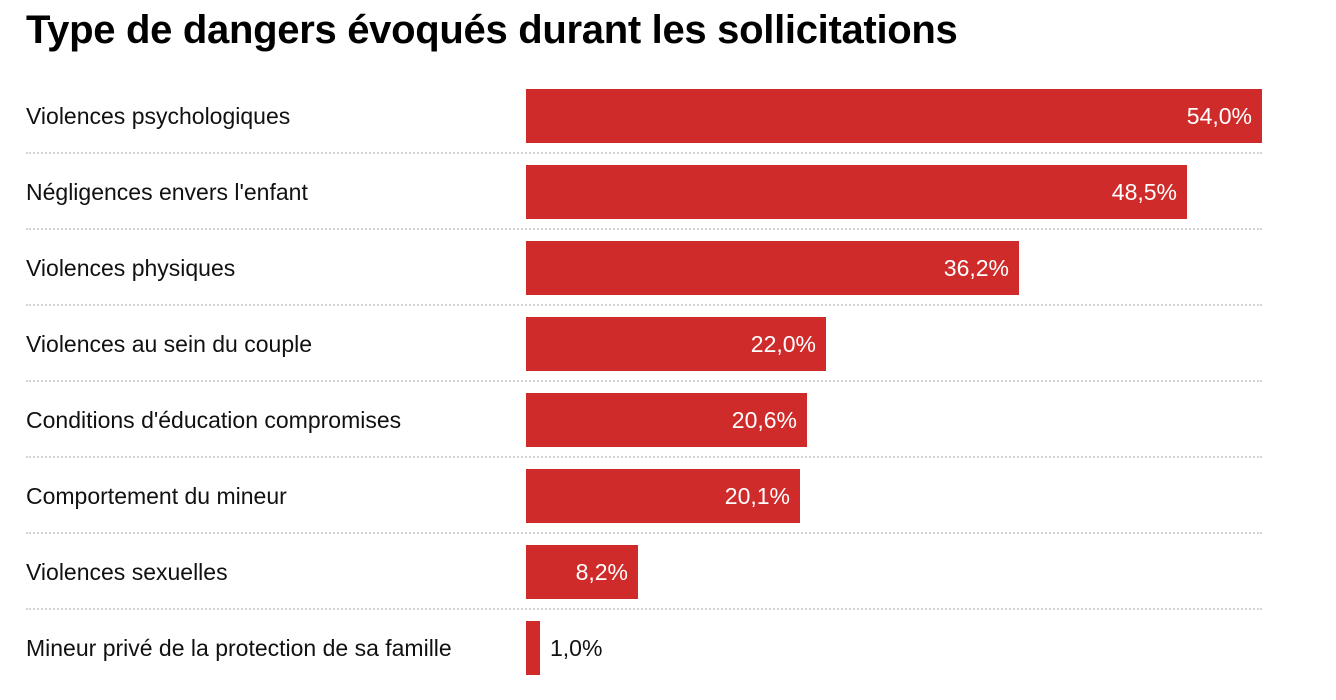 This screenshot has height=700, width=1336. Describe the element at coordinates (783, 344) in the screenshot. I see `value-label: 22,0%` at that location.